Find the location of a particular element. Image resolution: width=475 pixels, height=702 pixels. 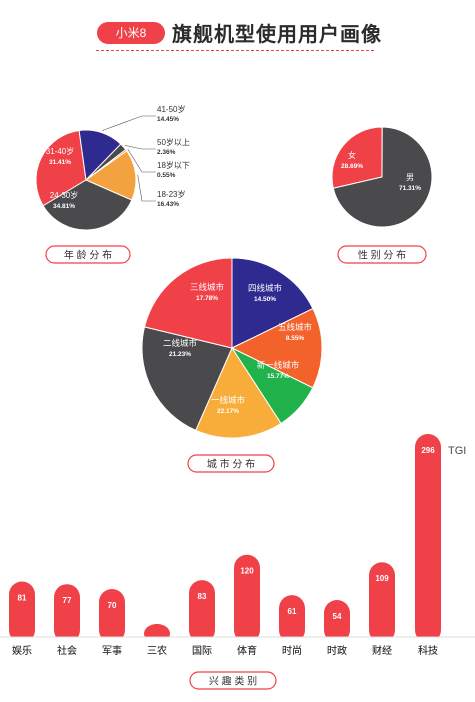

city-label-2: 五线城市 is located at coordinates (295, 327).